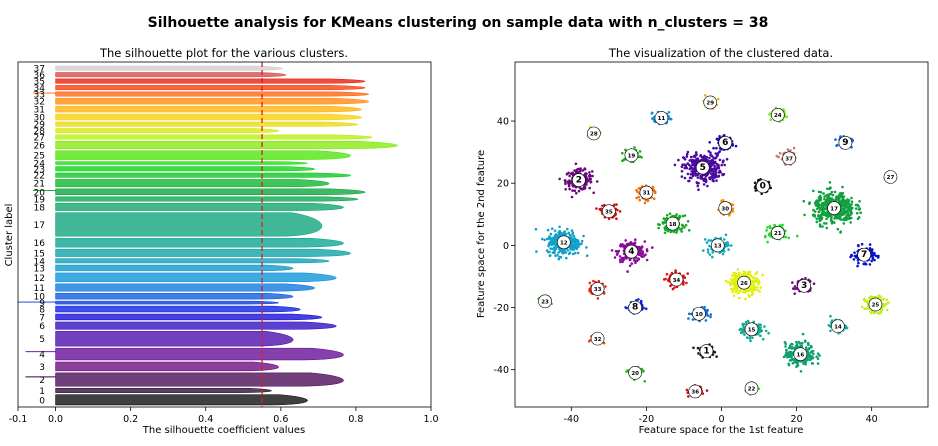 The height and width of the screenshot is (446, 938). Describe the element at coordinates (280, 419) in the screenshot. I see `silhouette-xtick-label: 0.6` at that location.